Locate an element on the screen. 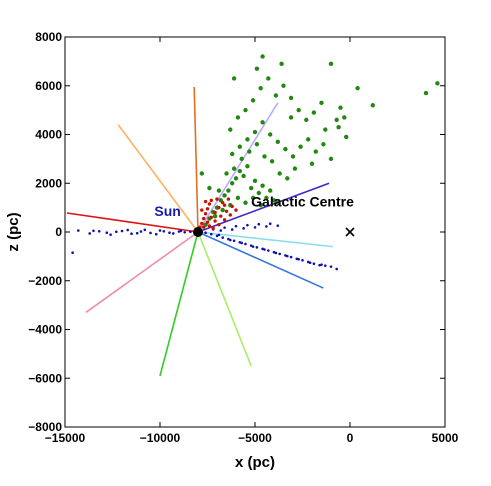  y-tick-label: 4000 is located at coordinates (48, 135).